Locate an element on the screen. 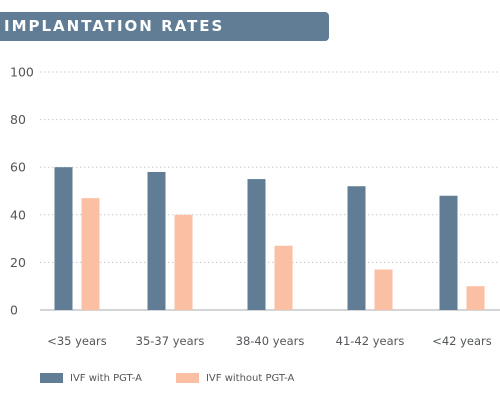 The width and height of the screenshot is (500, 400). legend-item-without-pgt-a: IVF without PGT-A is located at coordinates (235, 378).